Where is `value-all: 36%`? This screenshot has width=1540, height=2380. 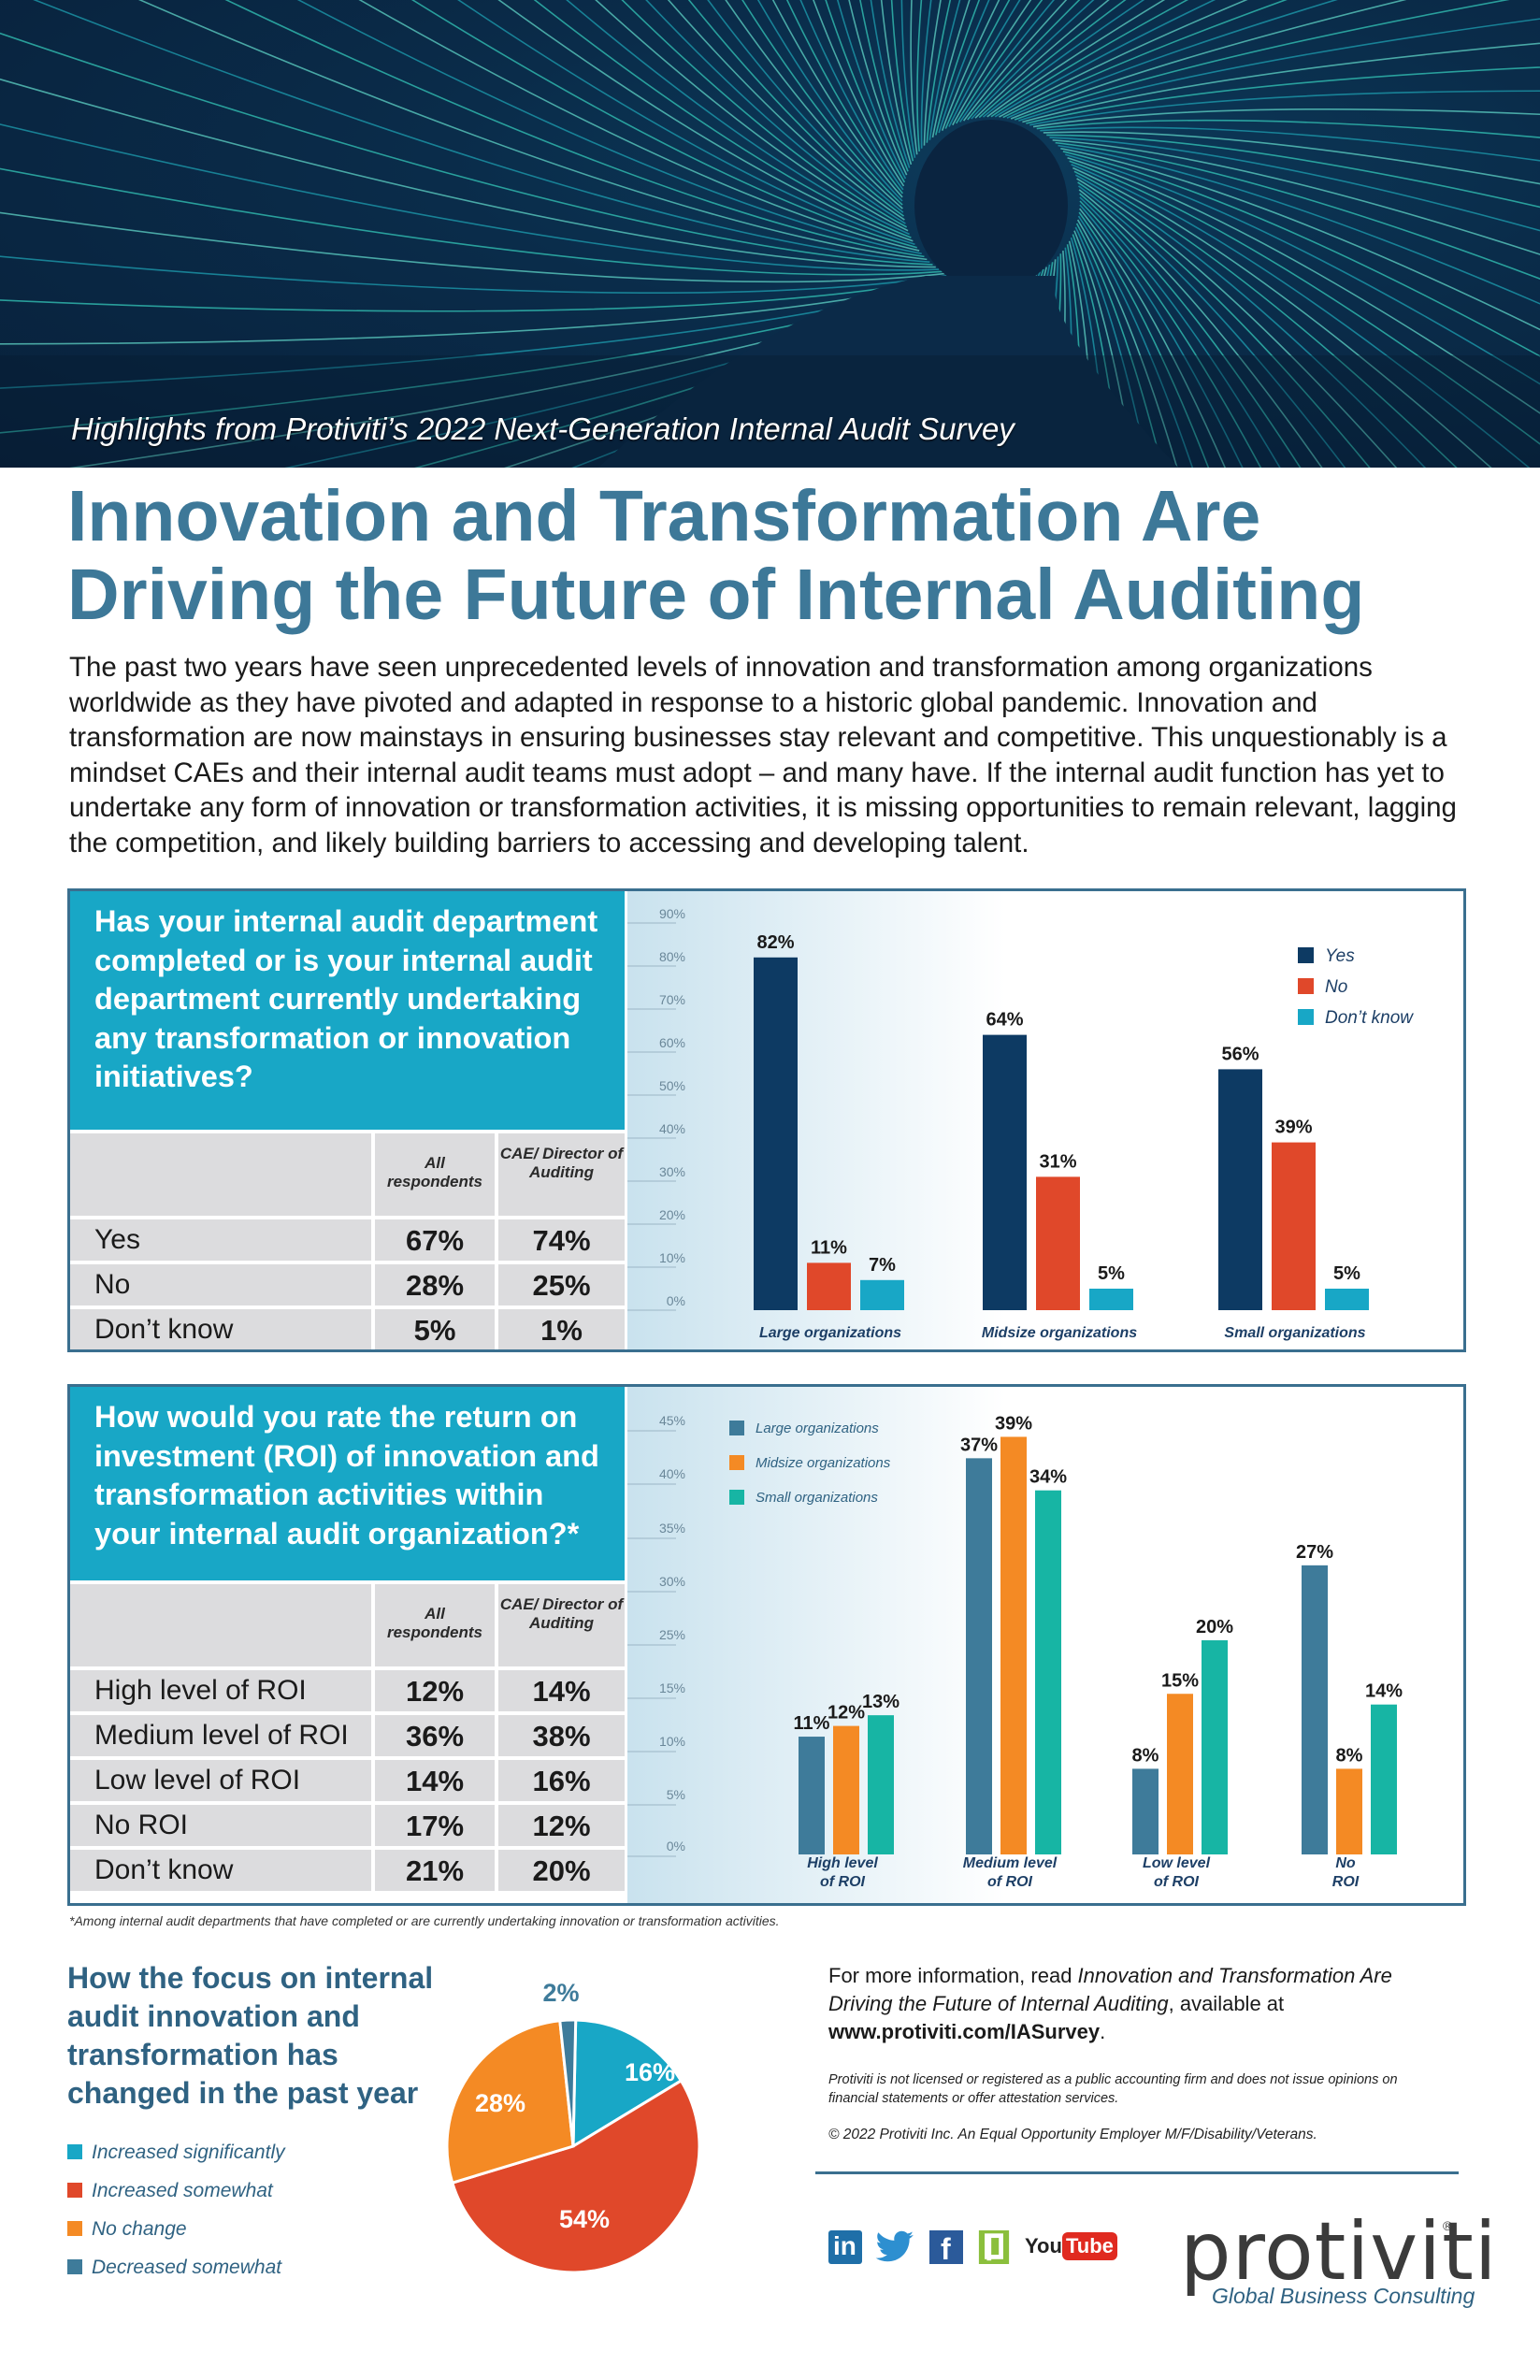
value-all: 36% is located at coordinates (435, 1736).